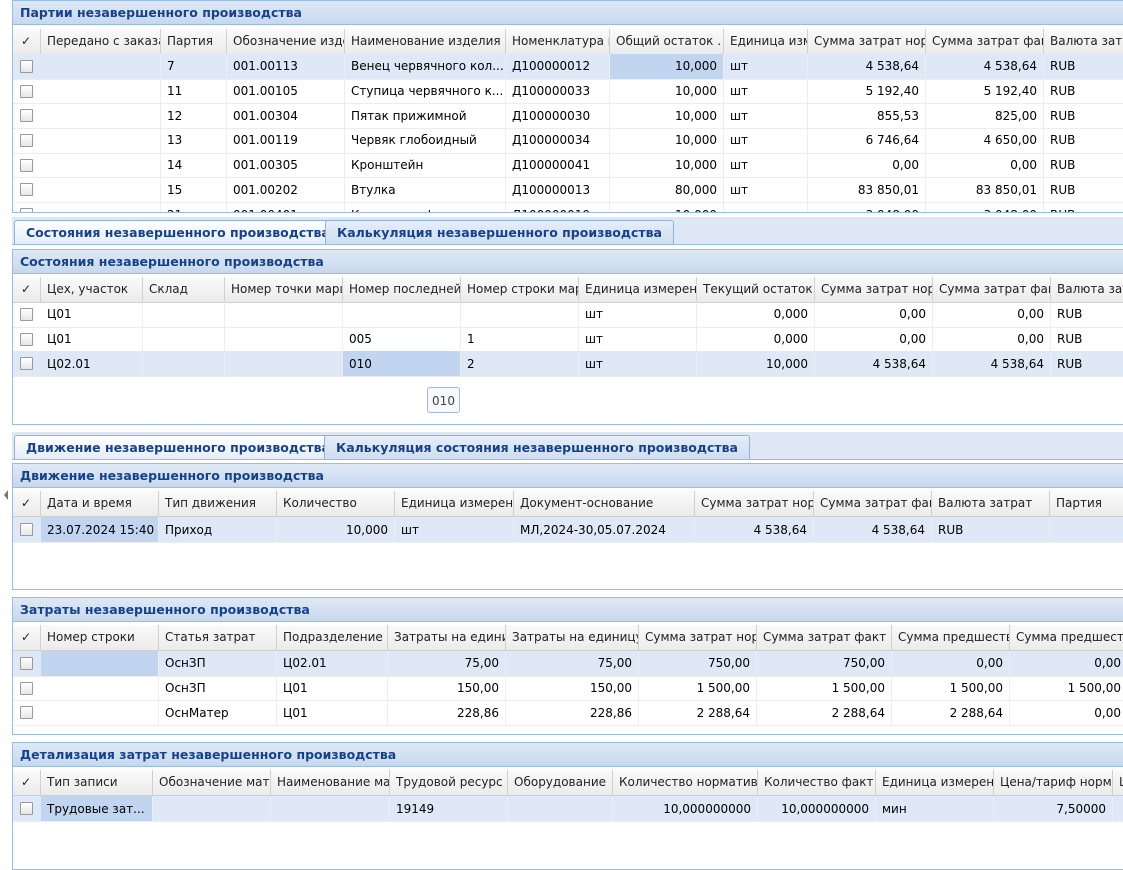  Describe the element at coordinates (194, 41) in the screenshot. I see `column-header: Партия` at that location.